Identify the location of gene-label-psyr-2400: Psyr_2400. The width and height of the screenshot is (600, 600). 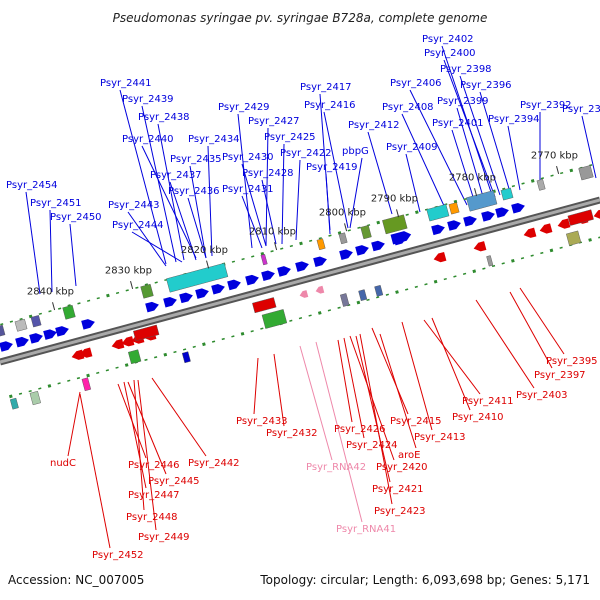
(450, 53).